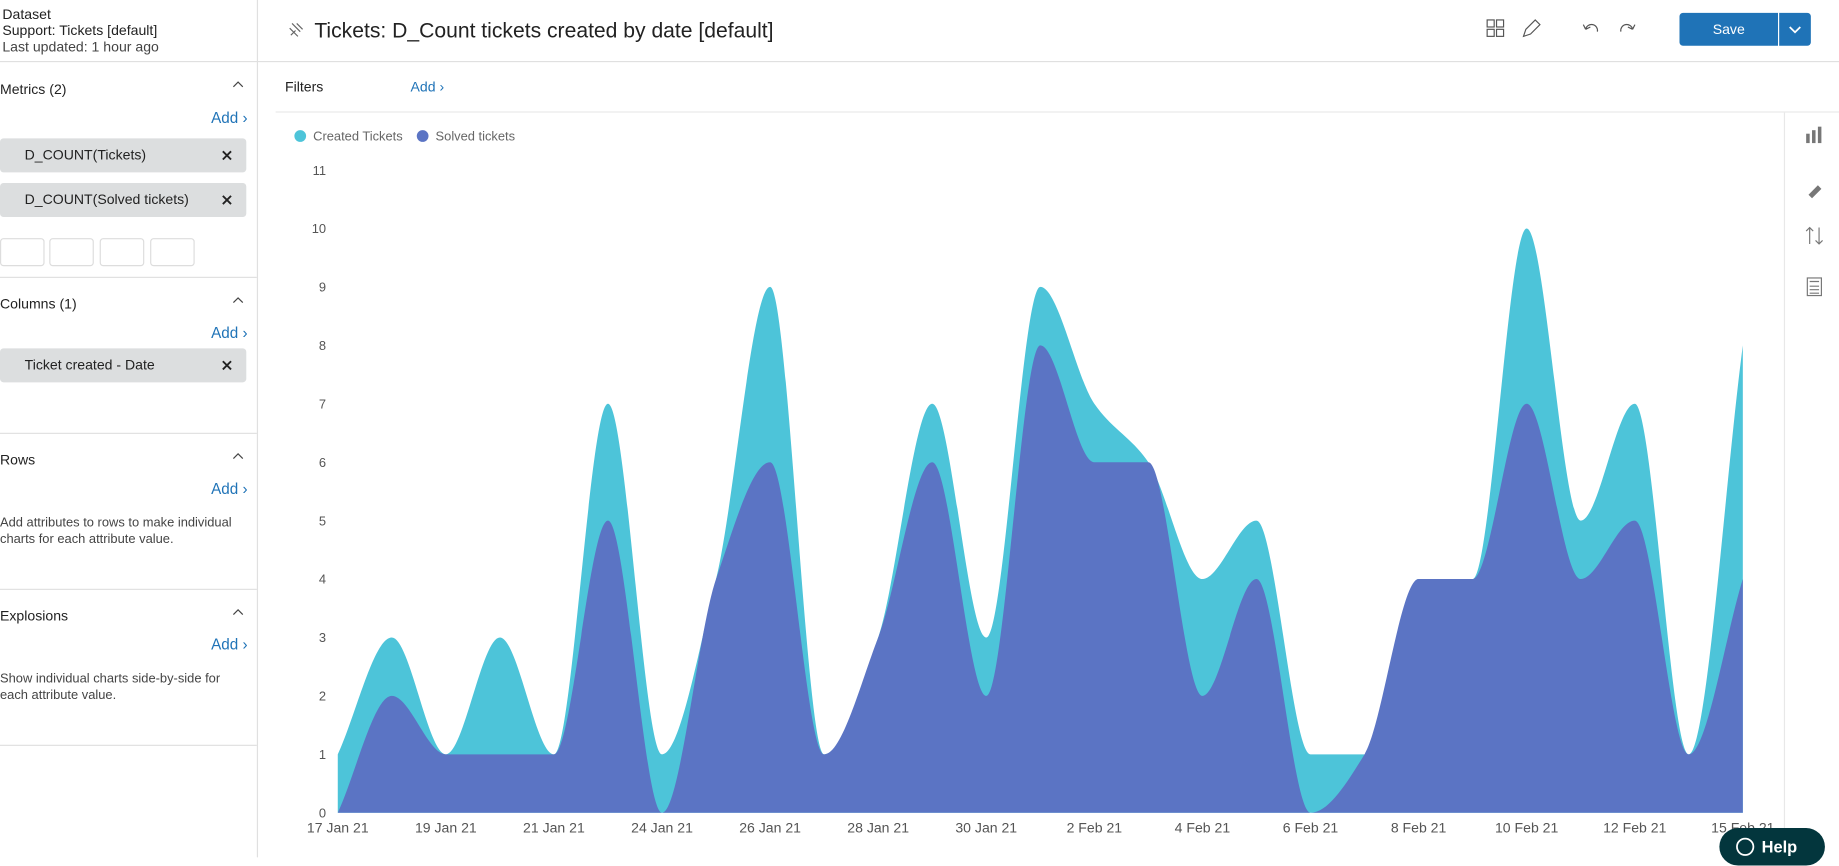  Describe the element at coordinates (319, 228) in the screenshot. I see `y-tick-label: 10` at that location.